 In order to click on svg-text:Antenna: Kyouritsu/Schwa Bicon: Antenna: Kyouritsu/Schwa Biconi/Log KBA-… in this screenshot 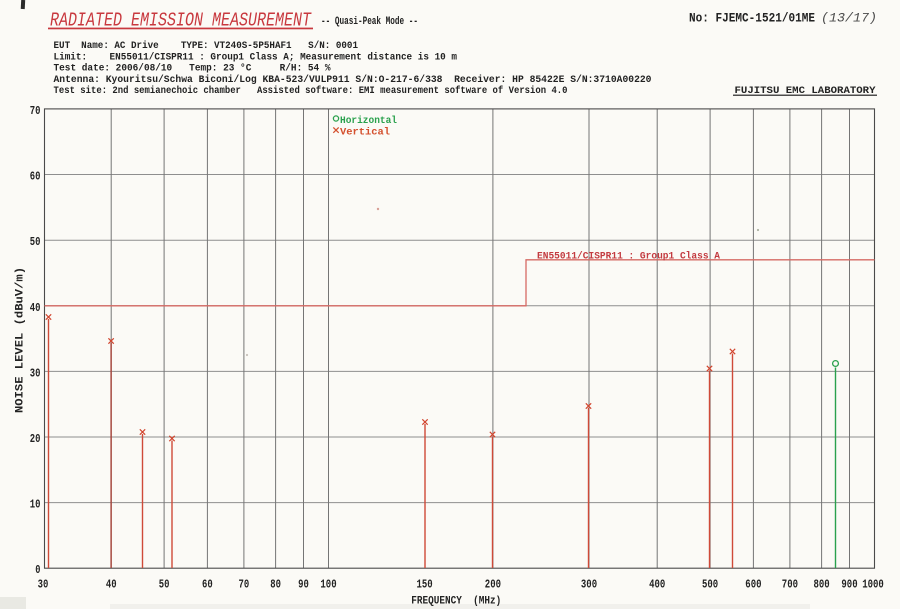, I will do `click(353, 80)`.